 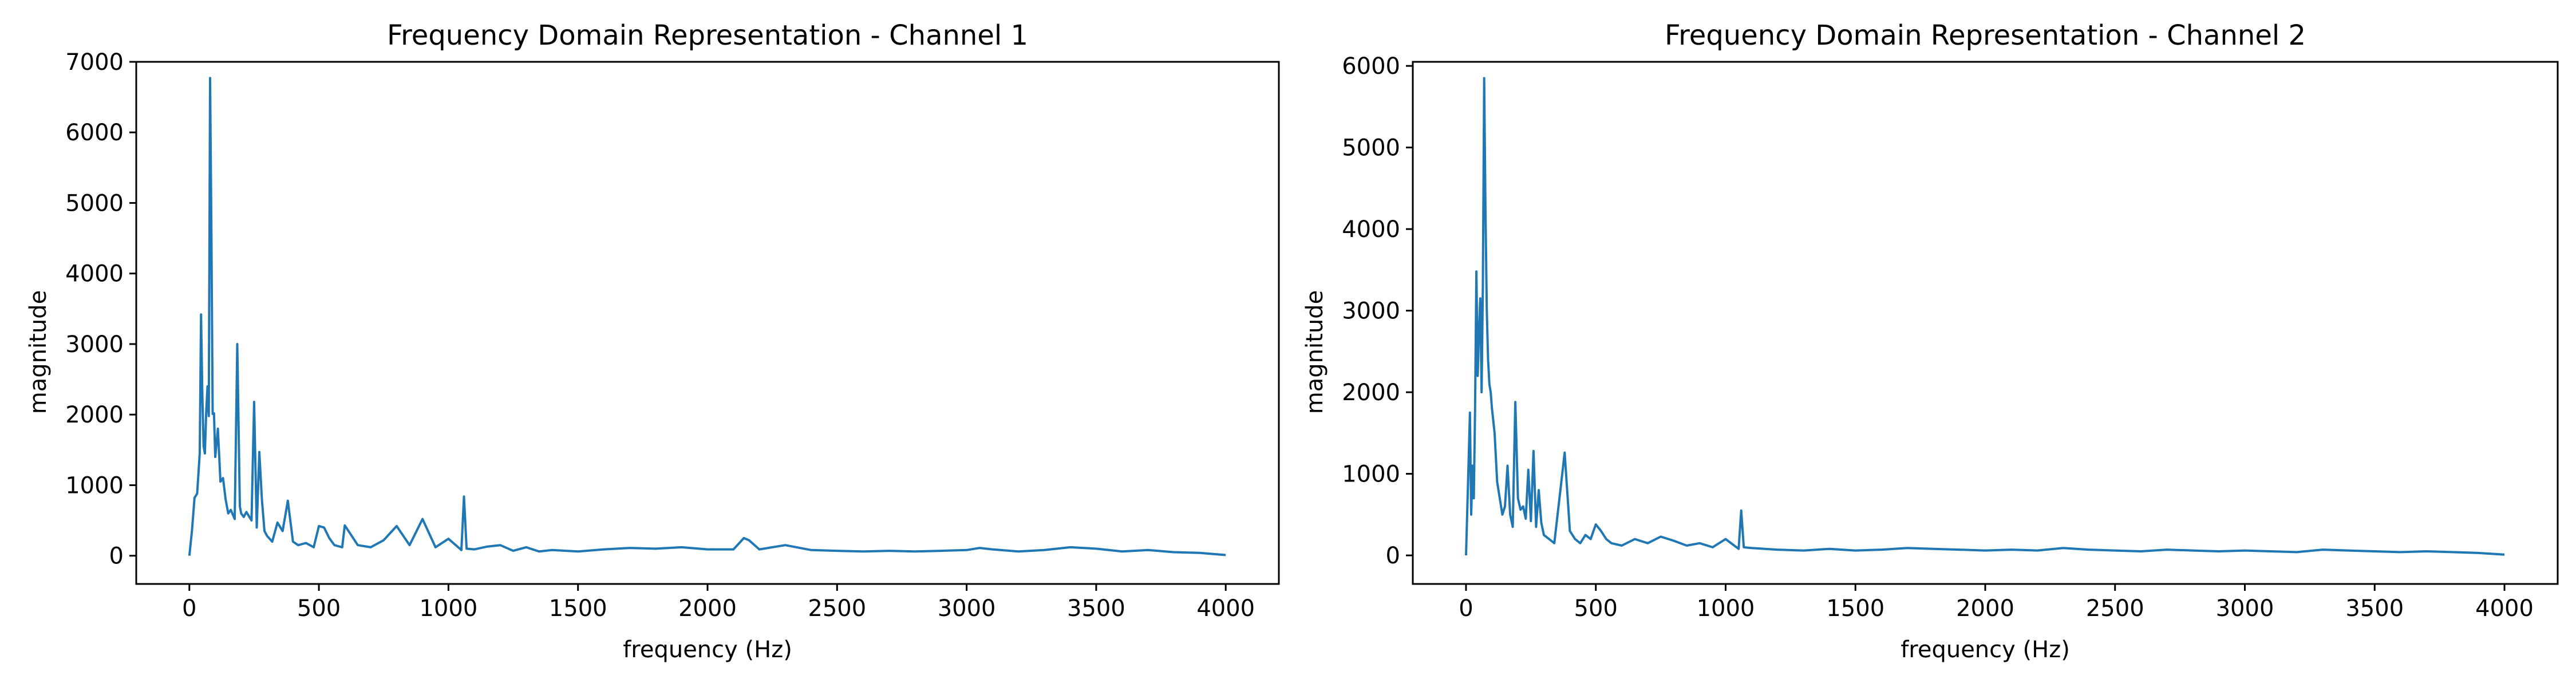 What do you see at coordinates (94, 63) in the screenshot?
I see `y-tick-label: 7000` at bounding box center [94, 63].